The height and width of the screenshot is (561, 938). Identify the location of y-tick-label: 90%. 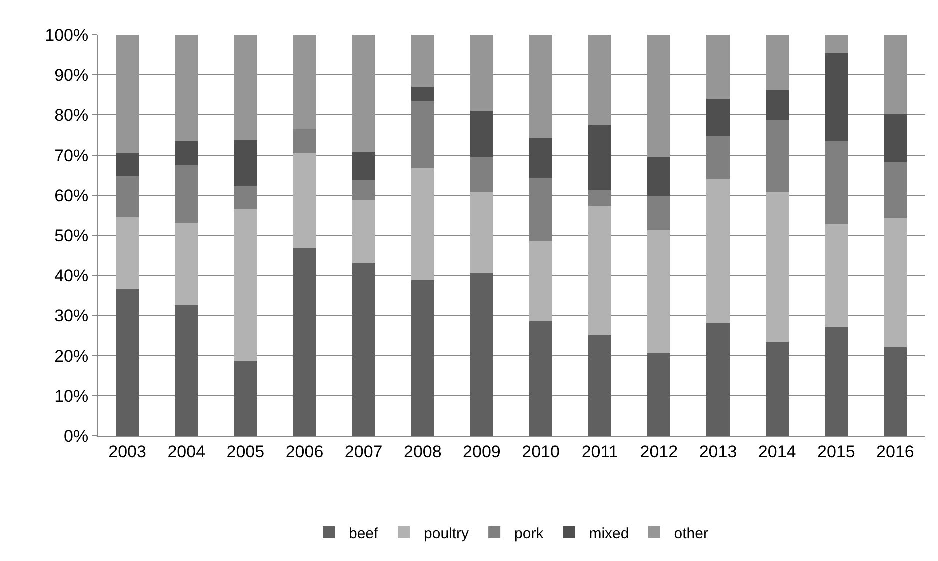
(71, 76).